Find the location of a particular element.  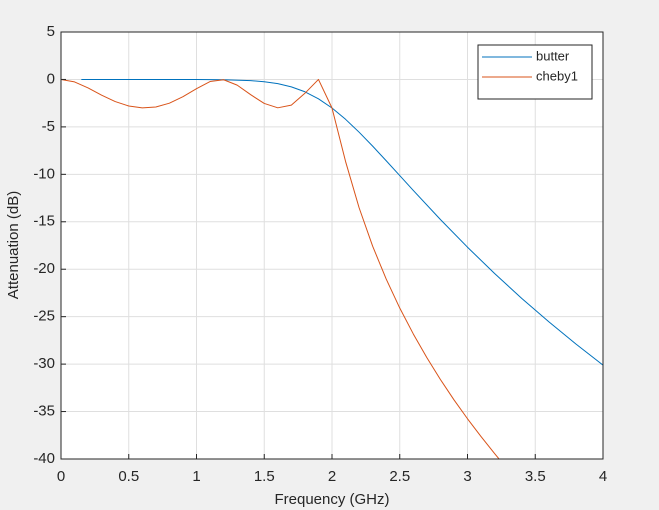

x-tick-label: 0 is located at coordinates (61, 476).